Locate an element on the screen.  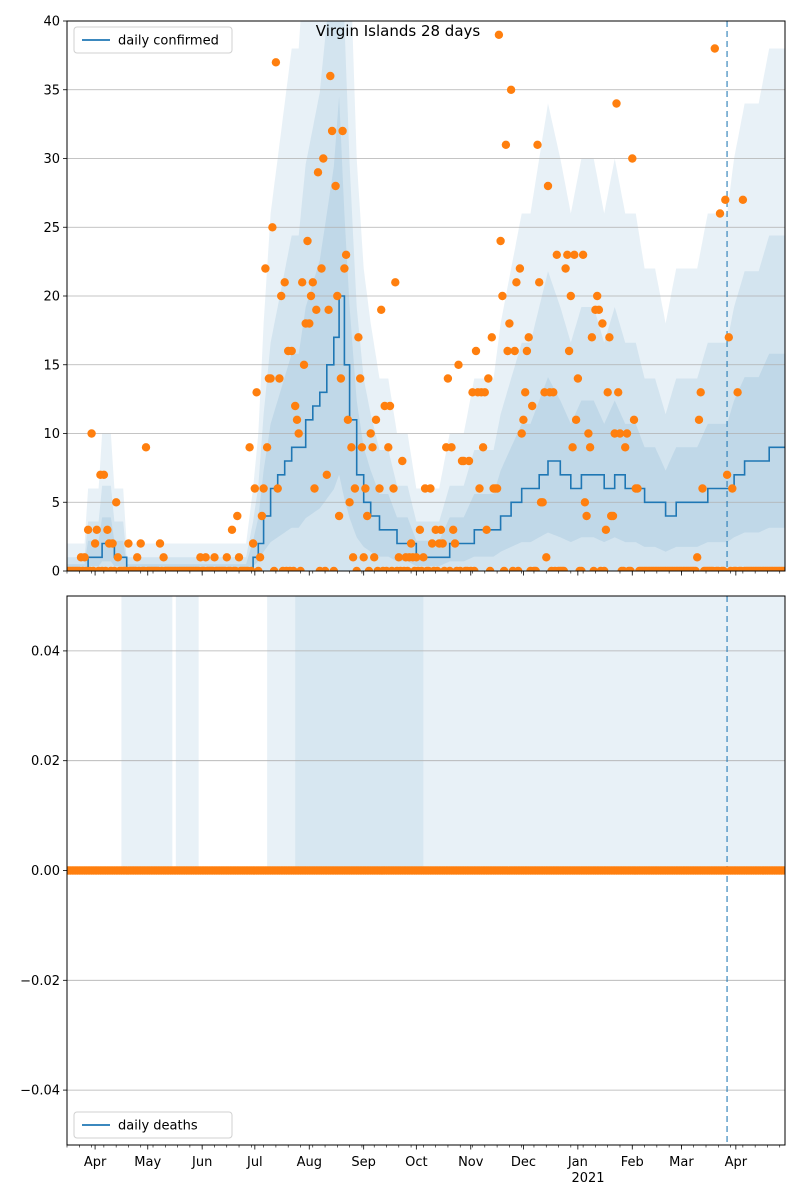
x-tick-label: Sep is located at coordinates (363, 1162).